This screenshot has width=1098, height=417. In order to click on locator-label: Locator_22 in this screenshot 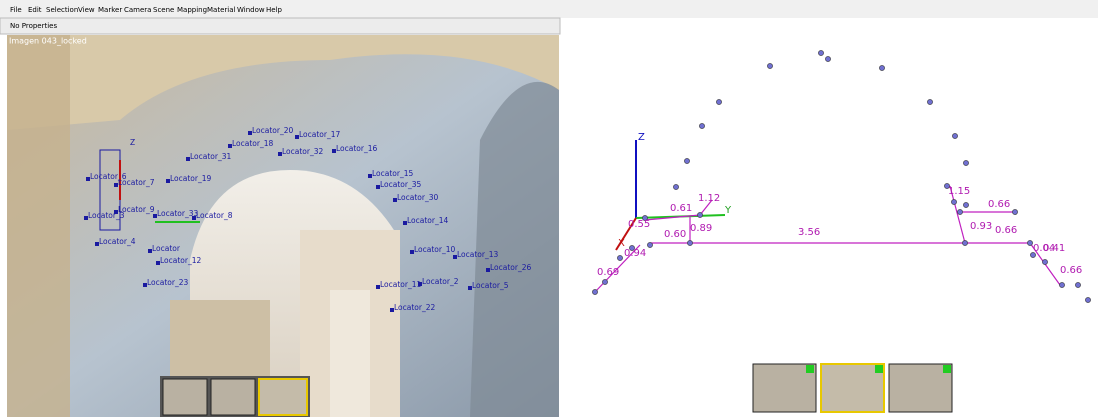, I will do `click(414, 307)`.